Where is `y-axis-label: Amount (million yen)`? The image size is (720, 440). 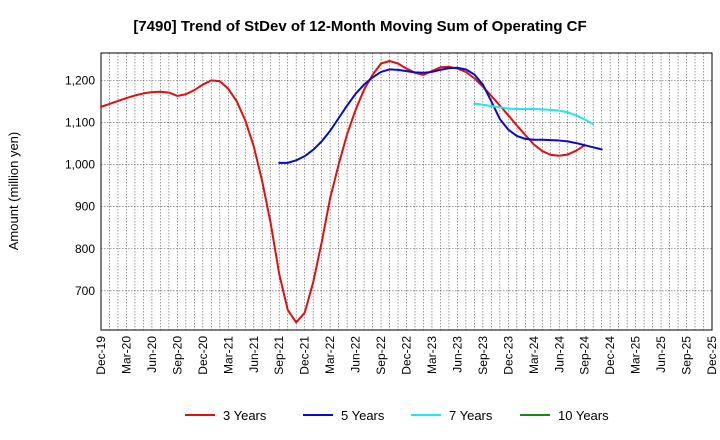 y-axis-label: Amount (million yen) is located at coordinates (13, 191).